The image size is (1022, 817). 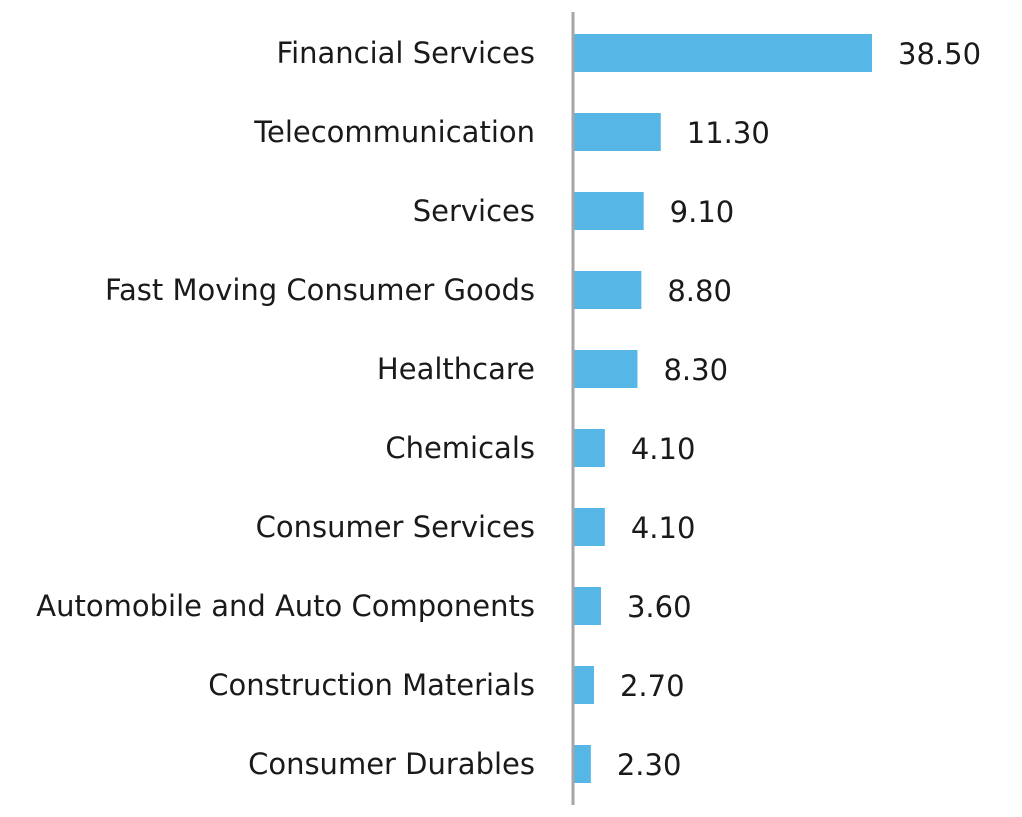 What do you see at coordinates (659, 607) in the screenshot?
I see `value-label: 3.60` at bounding box center [659, 607].